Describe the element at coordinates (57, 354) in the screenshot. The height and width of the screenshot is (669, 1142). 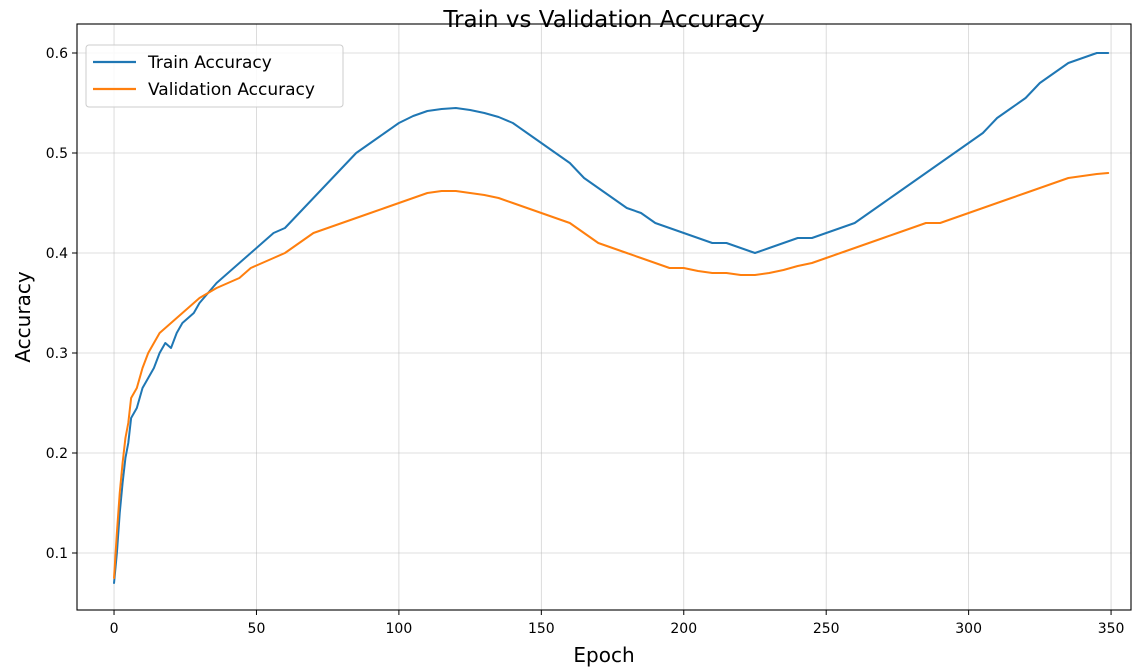
I see `y-tick-label: 0.3` at that location.